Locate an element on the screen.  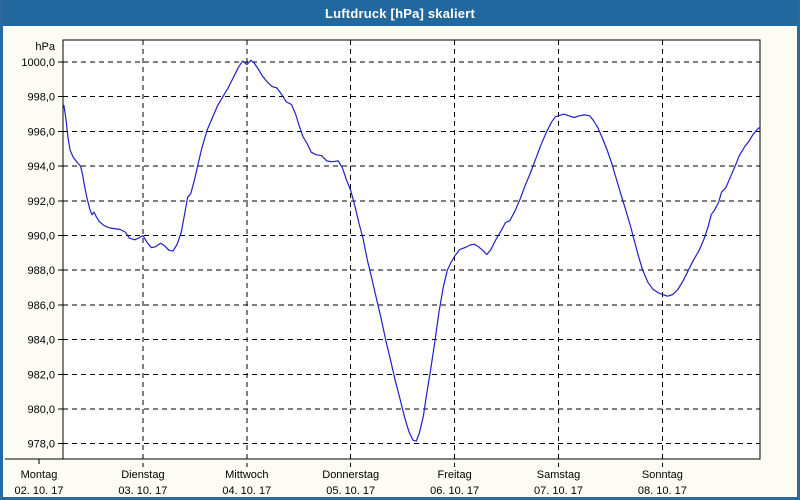
x-day-label: Freitag is located at coordinates (454, 475).